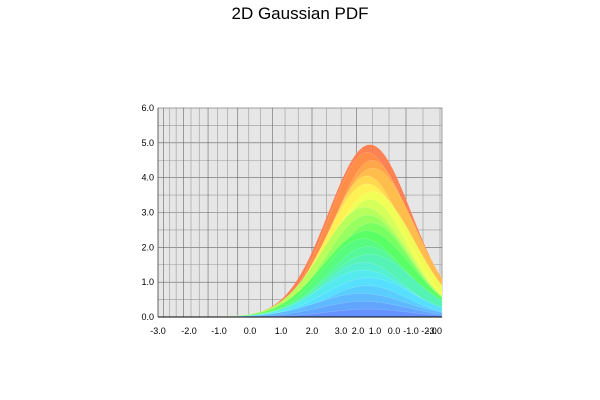  I want to click on x-tick-label-left: -3.0, so click(158, 331).